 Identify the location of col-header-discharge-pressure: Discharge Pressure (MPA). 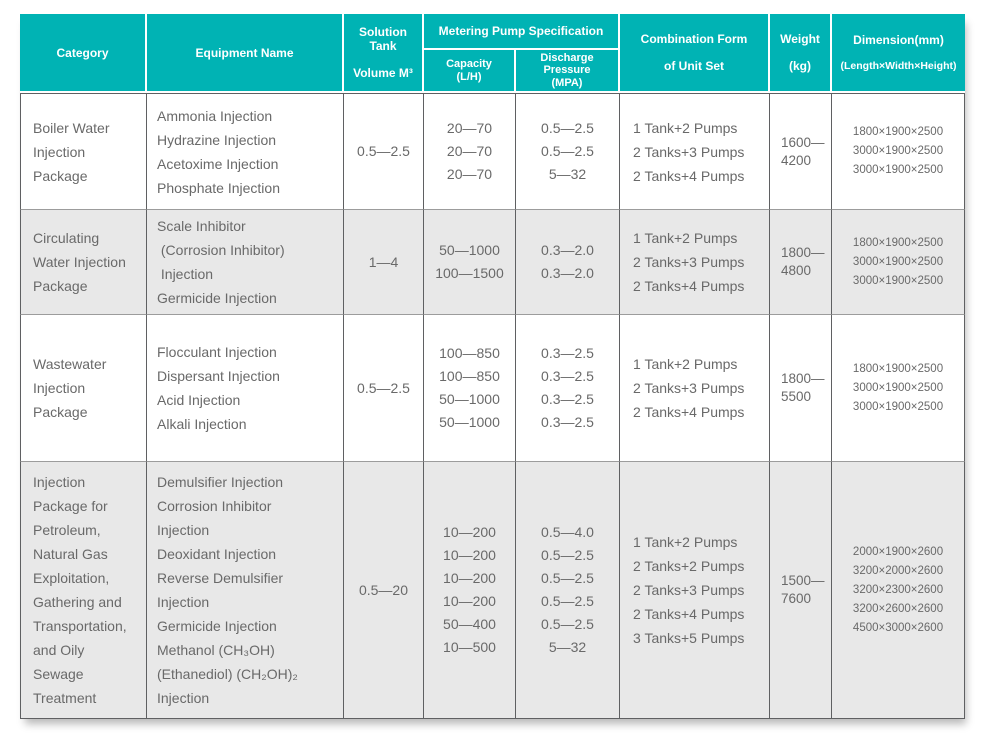
(568, 71).